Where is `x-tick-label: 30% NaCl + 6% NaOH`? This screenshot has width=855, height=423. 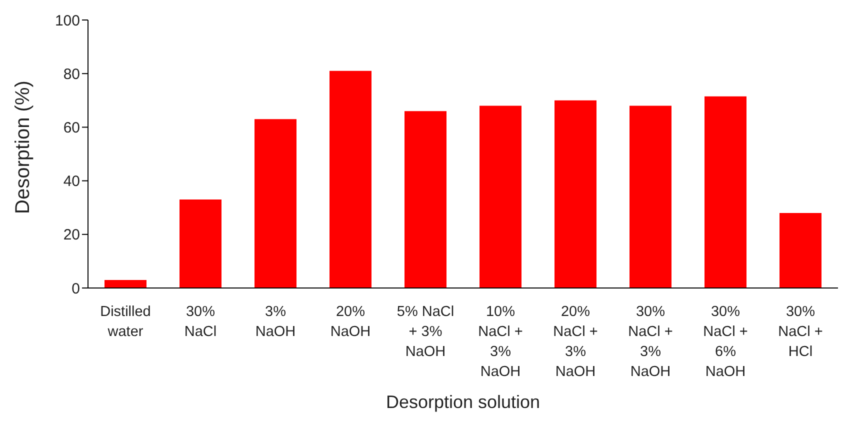
x-tick-label: 30% NaCl + 6% NaOH is located at coordinates (725, 342).